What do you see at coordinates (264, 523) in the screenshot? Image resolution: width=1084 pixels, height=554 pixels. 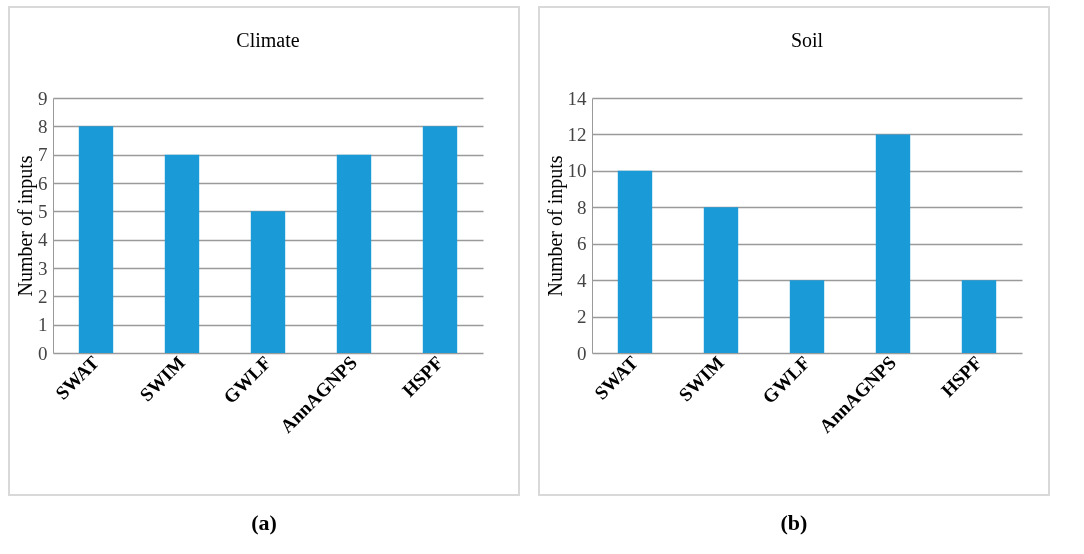 I see `text: (a)` at bounding box center [264, 523].